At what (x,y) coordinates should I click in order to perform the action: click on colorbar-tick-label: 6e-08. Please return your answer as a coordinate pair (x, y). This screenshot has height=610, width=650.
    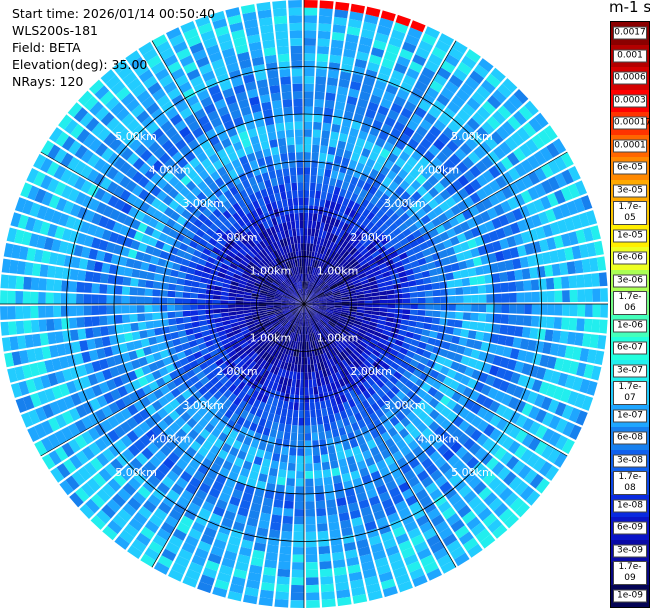
    Looking at the image, I should click on (630, 438).